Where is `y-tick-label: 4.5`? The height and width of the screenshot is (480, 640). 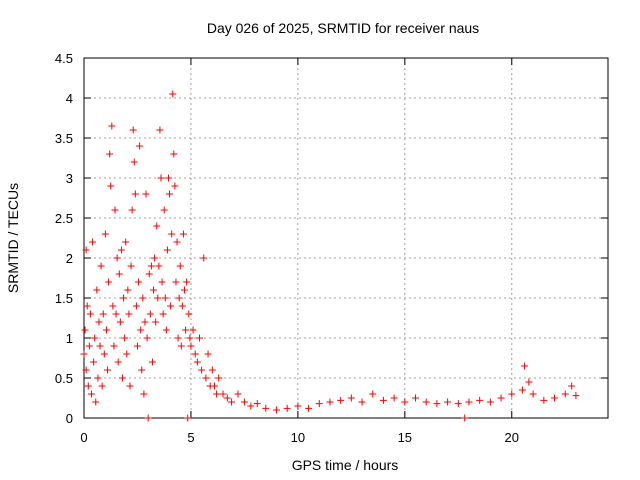 y-tick-label: 4.5 is located at coordinates (64, 58).